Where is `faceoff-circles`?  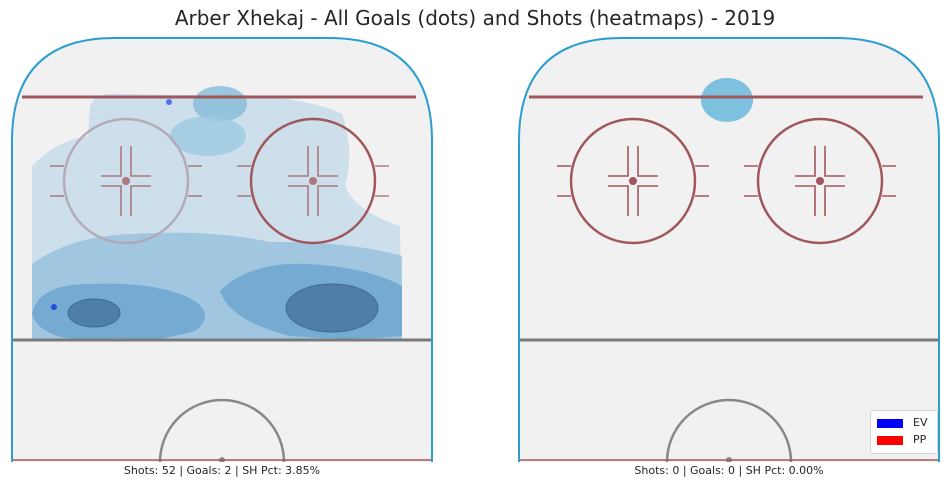 faceoff-circles is located at coordinates (726, 181).